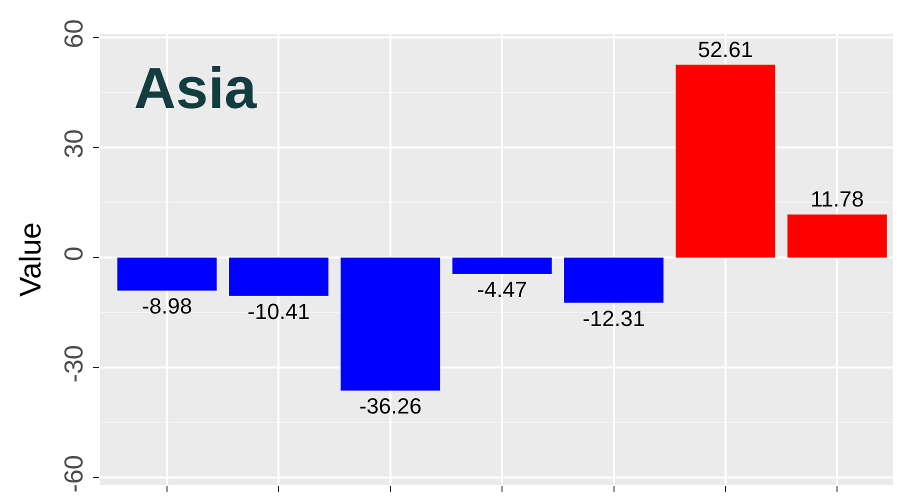 Image resolution: width=897 pixels, height=497 pixels. What do you see at coordinates (196, 88) in the screenshot?
I see `annotation: Asia` at bounding box center [196, 88].